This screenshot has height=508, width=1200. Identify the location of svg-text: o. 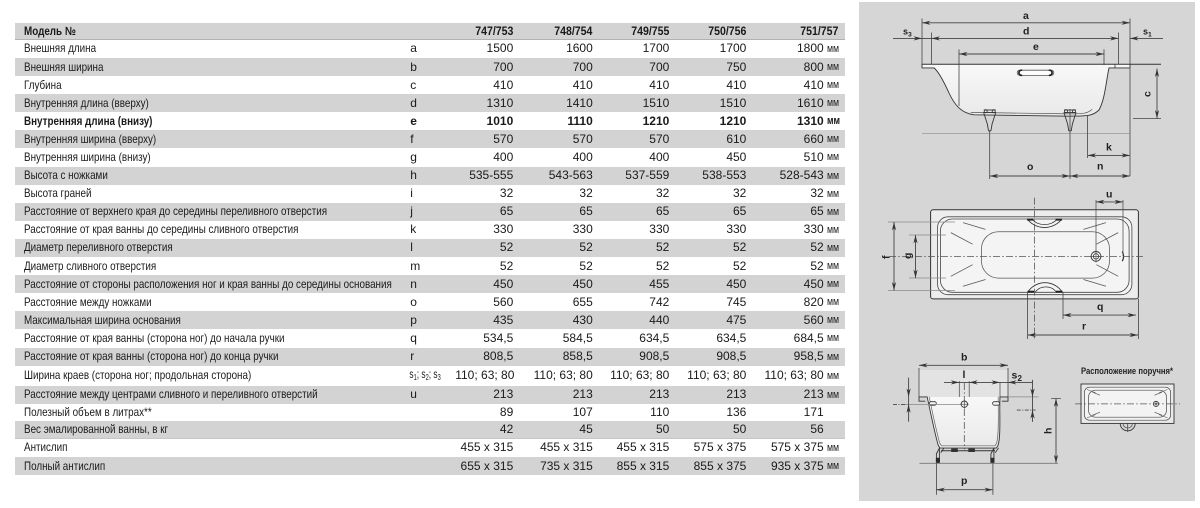
(1030, 167).